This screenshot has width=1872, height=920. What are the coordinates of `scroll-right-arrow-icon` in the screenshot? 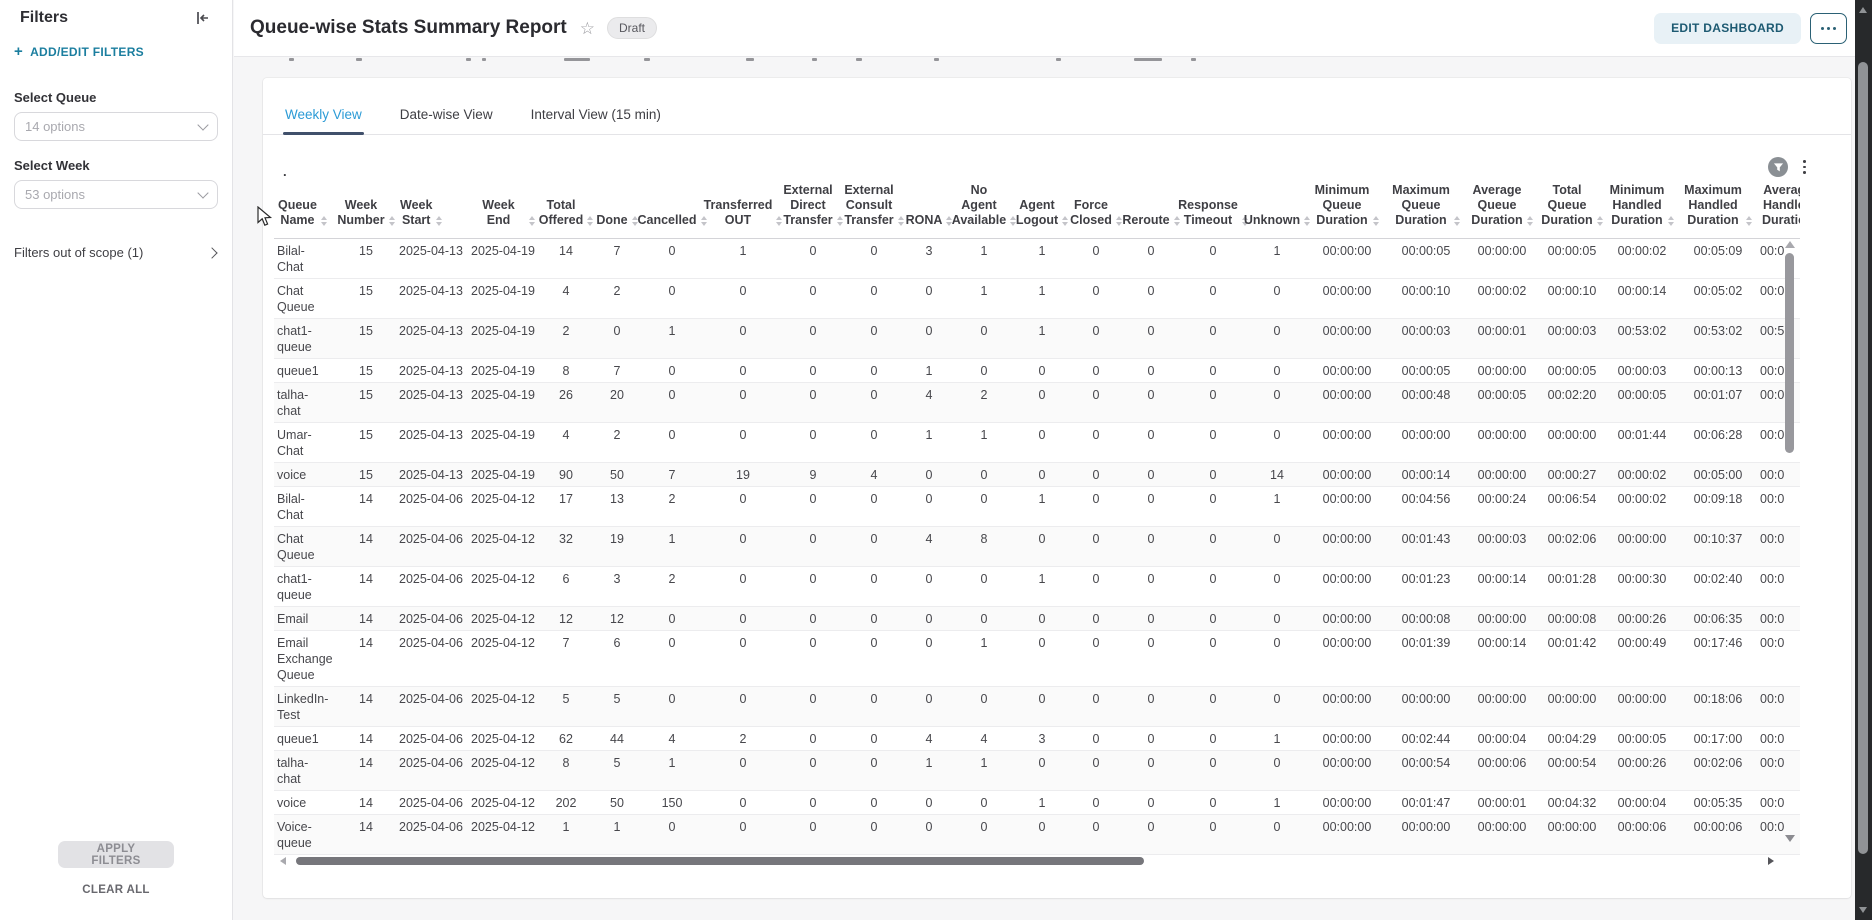 It's located at (1771, 861).